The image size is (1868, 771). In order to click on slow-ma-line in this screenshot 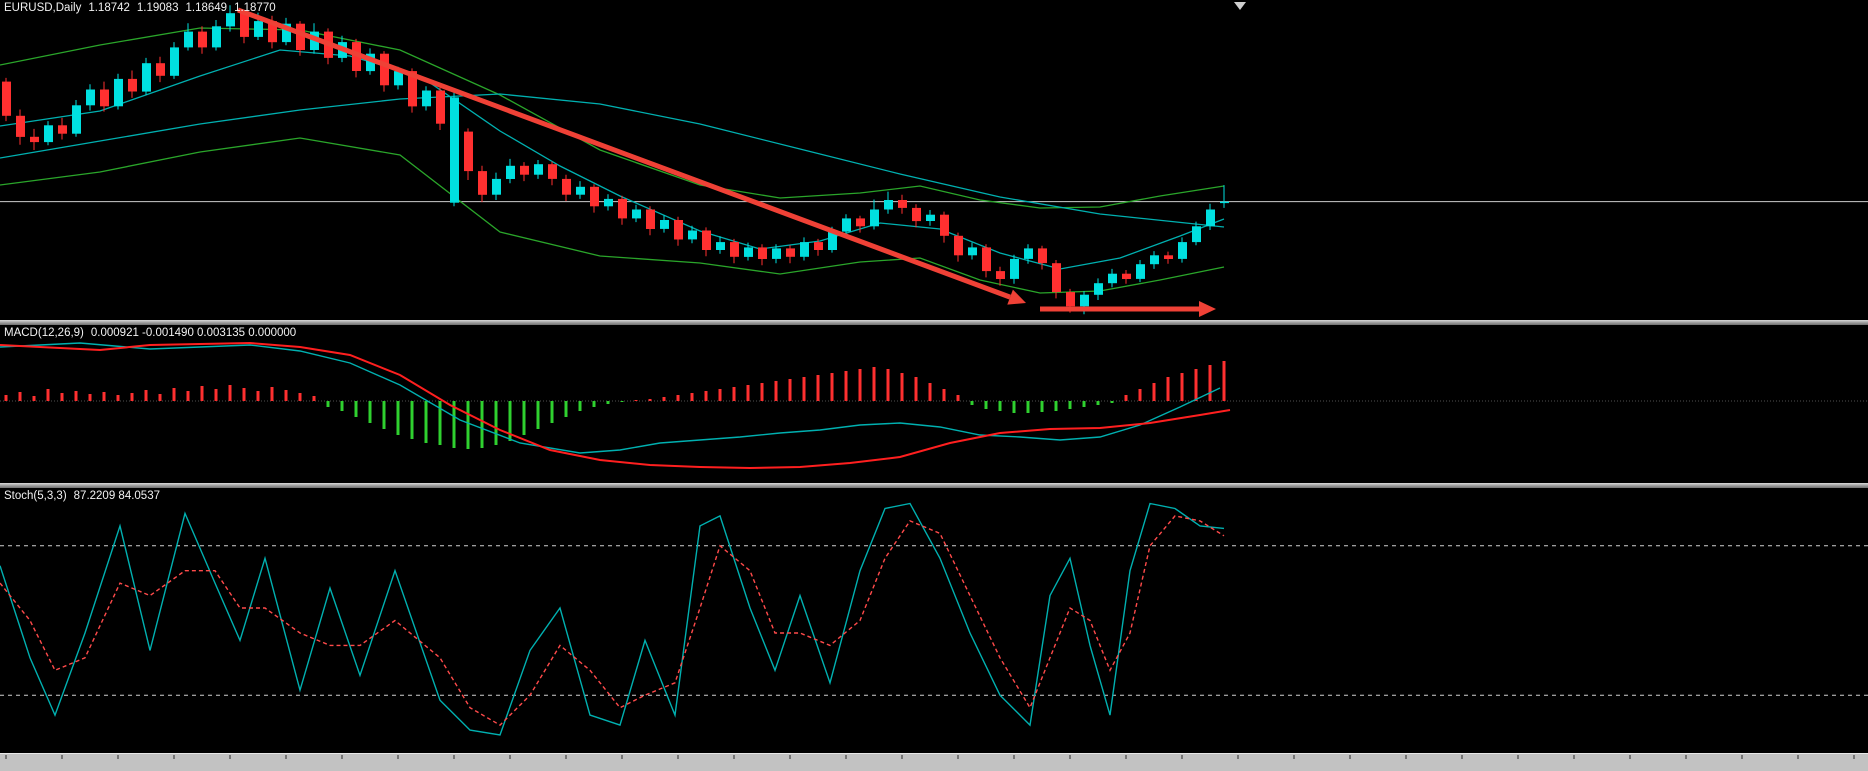, I will do `click(612, 160)`.